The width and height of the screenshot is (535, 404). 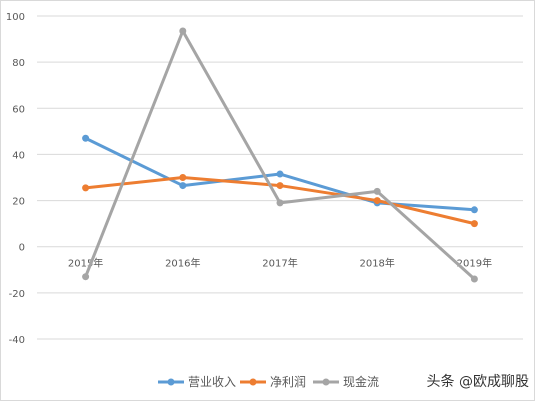 What do you see at coordinates (18, 202) in the screenshot?
I see `y-tick-label: 20` at bounding box center [18, 202].